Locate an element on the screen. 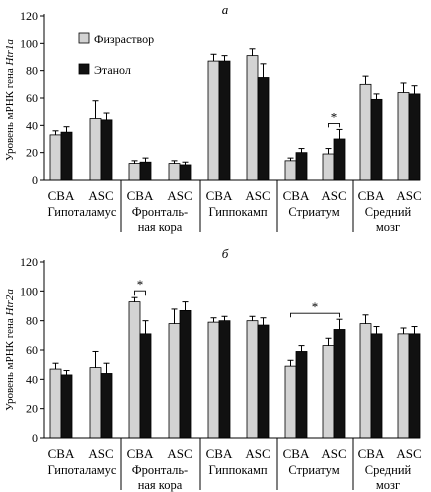 This screenshot has width=431, height=492. panel-a-group-label-hypothalamus: Гипоталамус is located at coordinates (82, 212).